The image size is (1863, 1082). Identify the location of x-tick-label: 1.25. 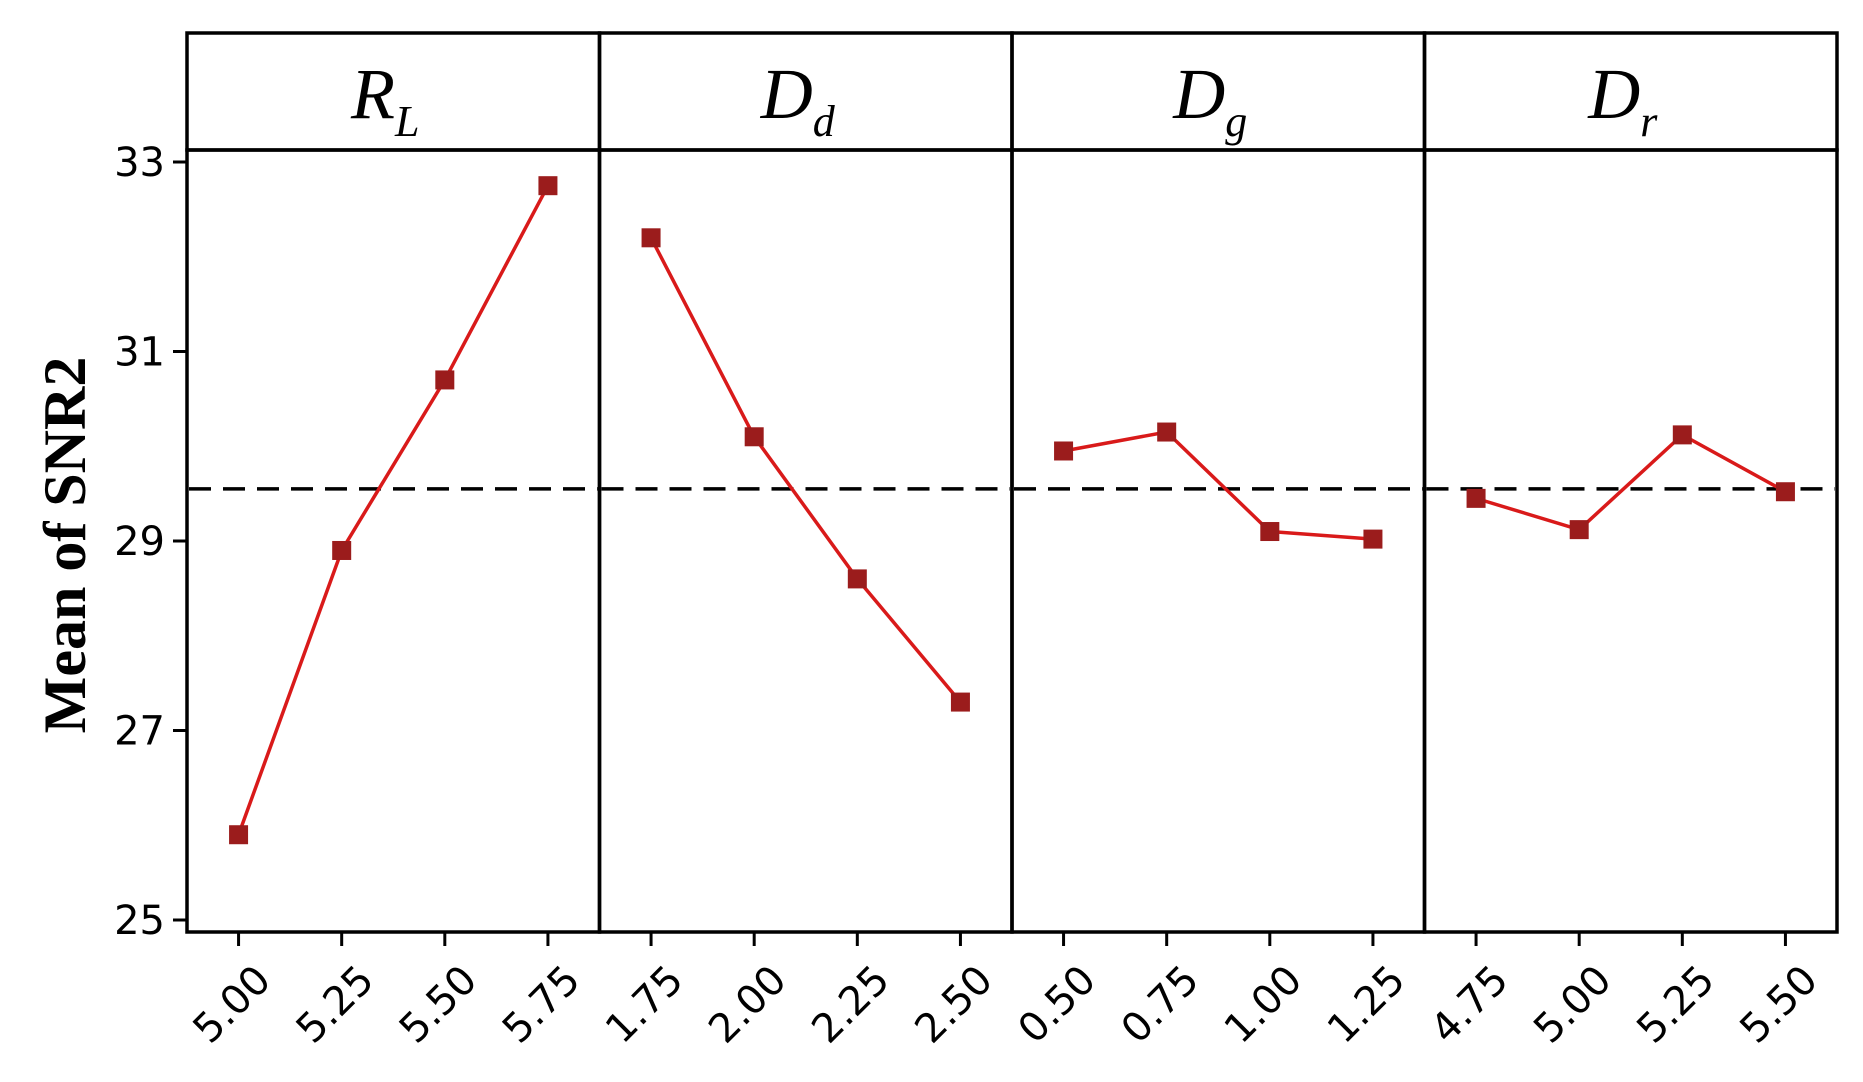
(1367, 1005).